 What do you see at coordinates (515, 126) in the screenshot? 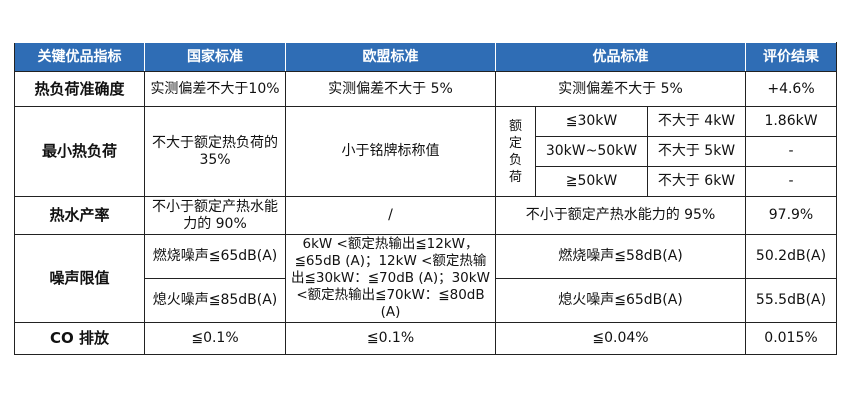
I see `group-label-char: 额` at bounding box center [515, 126].